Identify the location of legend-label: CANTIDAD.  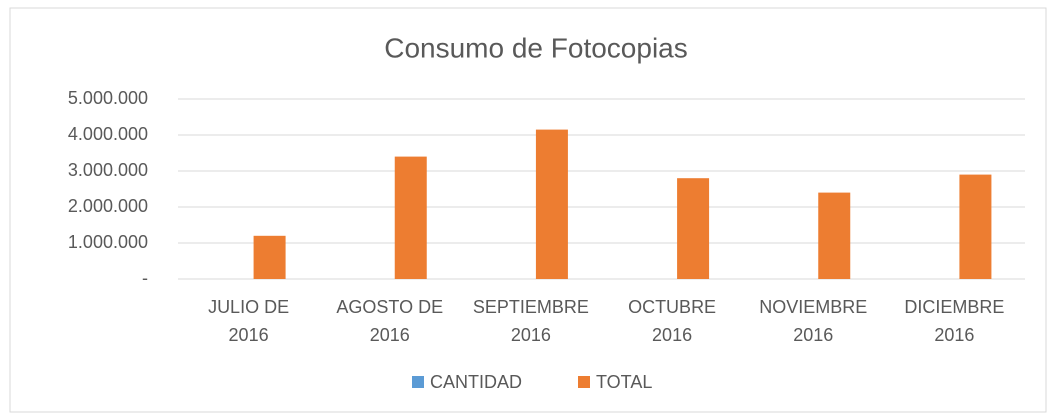
(476, 382).